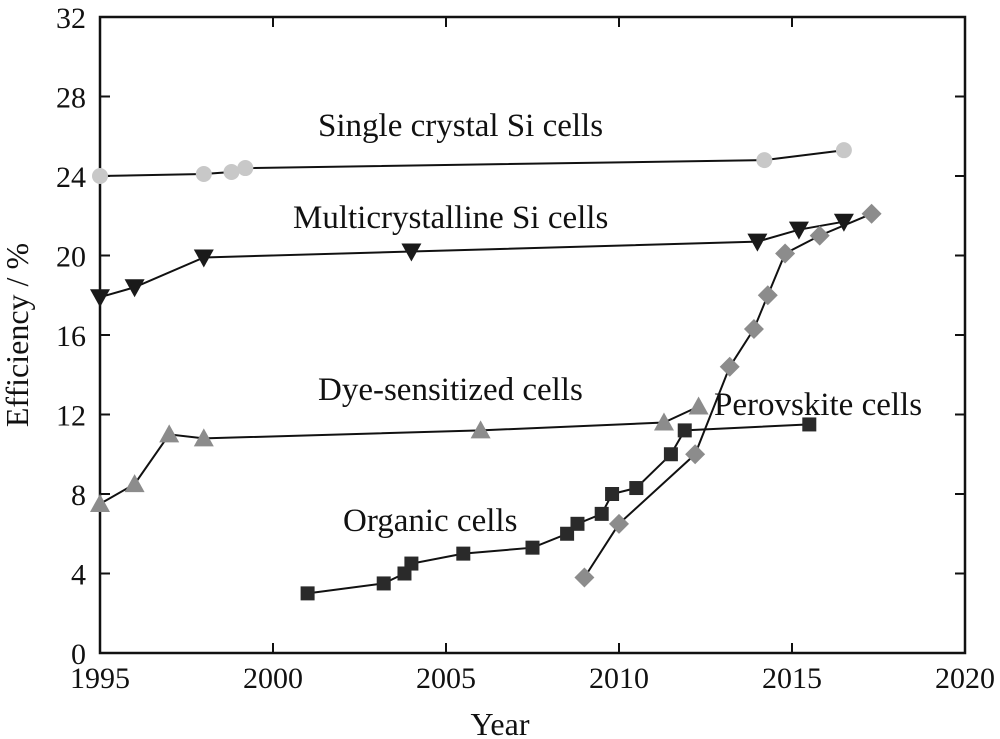  I want to click on x-tick-label: 2015, so click(792, 678).